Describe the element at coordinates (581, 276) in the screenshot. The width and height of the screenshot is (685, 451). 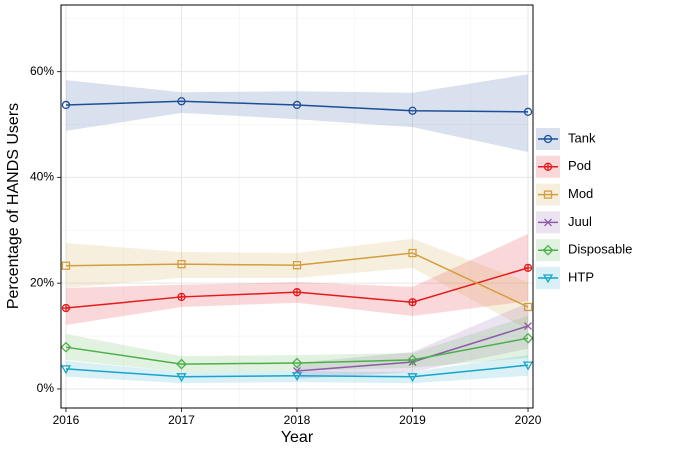
I see `legend-text: HTP` at that location.